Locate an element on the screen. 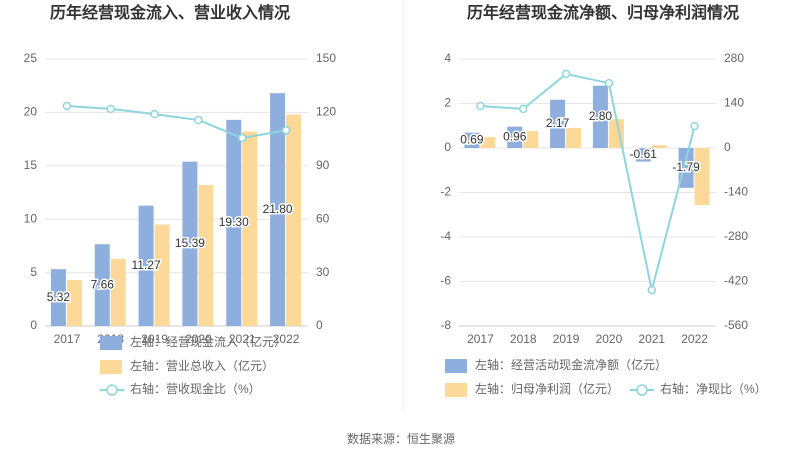 Image resolution: width=802 pixels, height=464 pixels. value-label: 0.69 is located at coordinates (472, 139).